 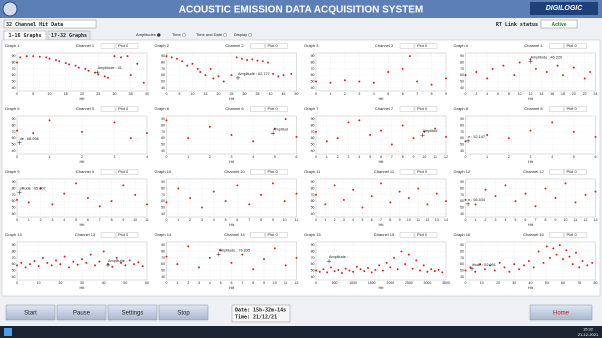 What do you see at coordinates (498, 283) in the screenshot?
I see `x-tick-label: 20` at bounding box center [498, 283].